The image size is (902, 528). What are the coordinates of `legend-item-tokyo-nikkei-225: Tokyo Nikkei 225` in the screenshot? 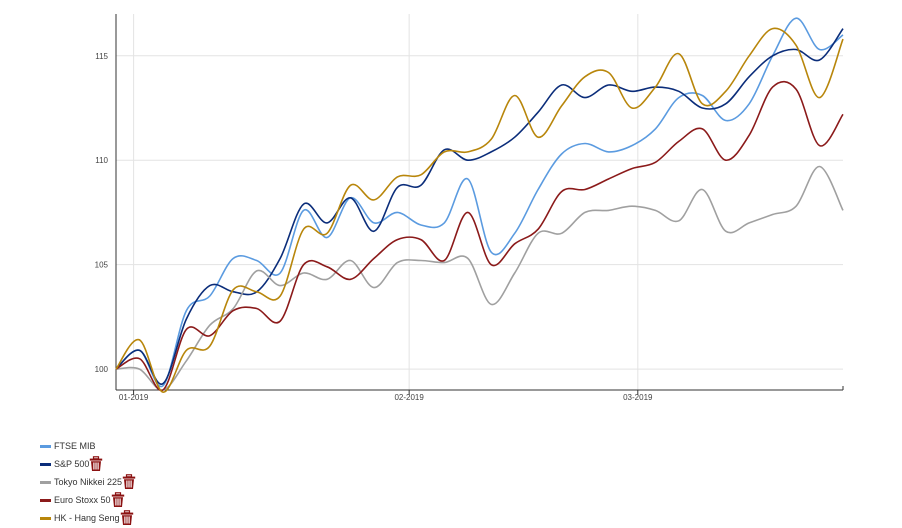 It's located at (88, 482).